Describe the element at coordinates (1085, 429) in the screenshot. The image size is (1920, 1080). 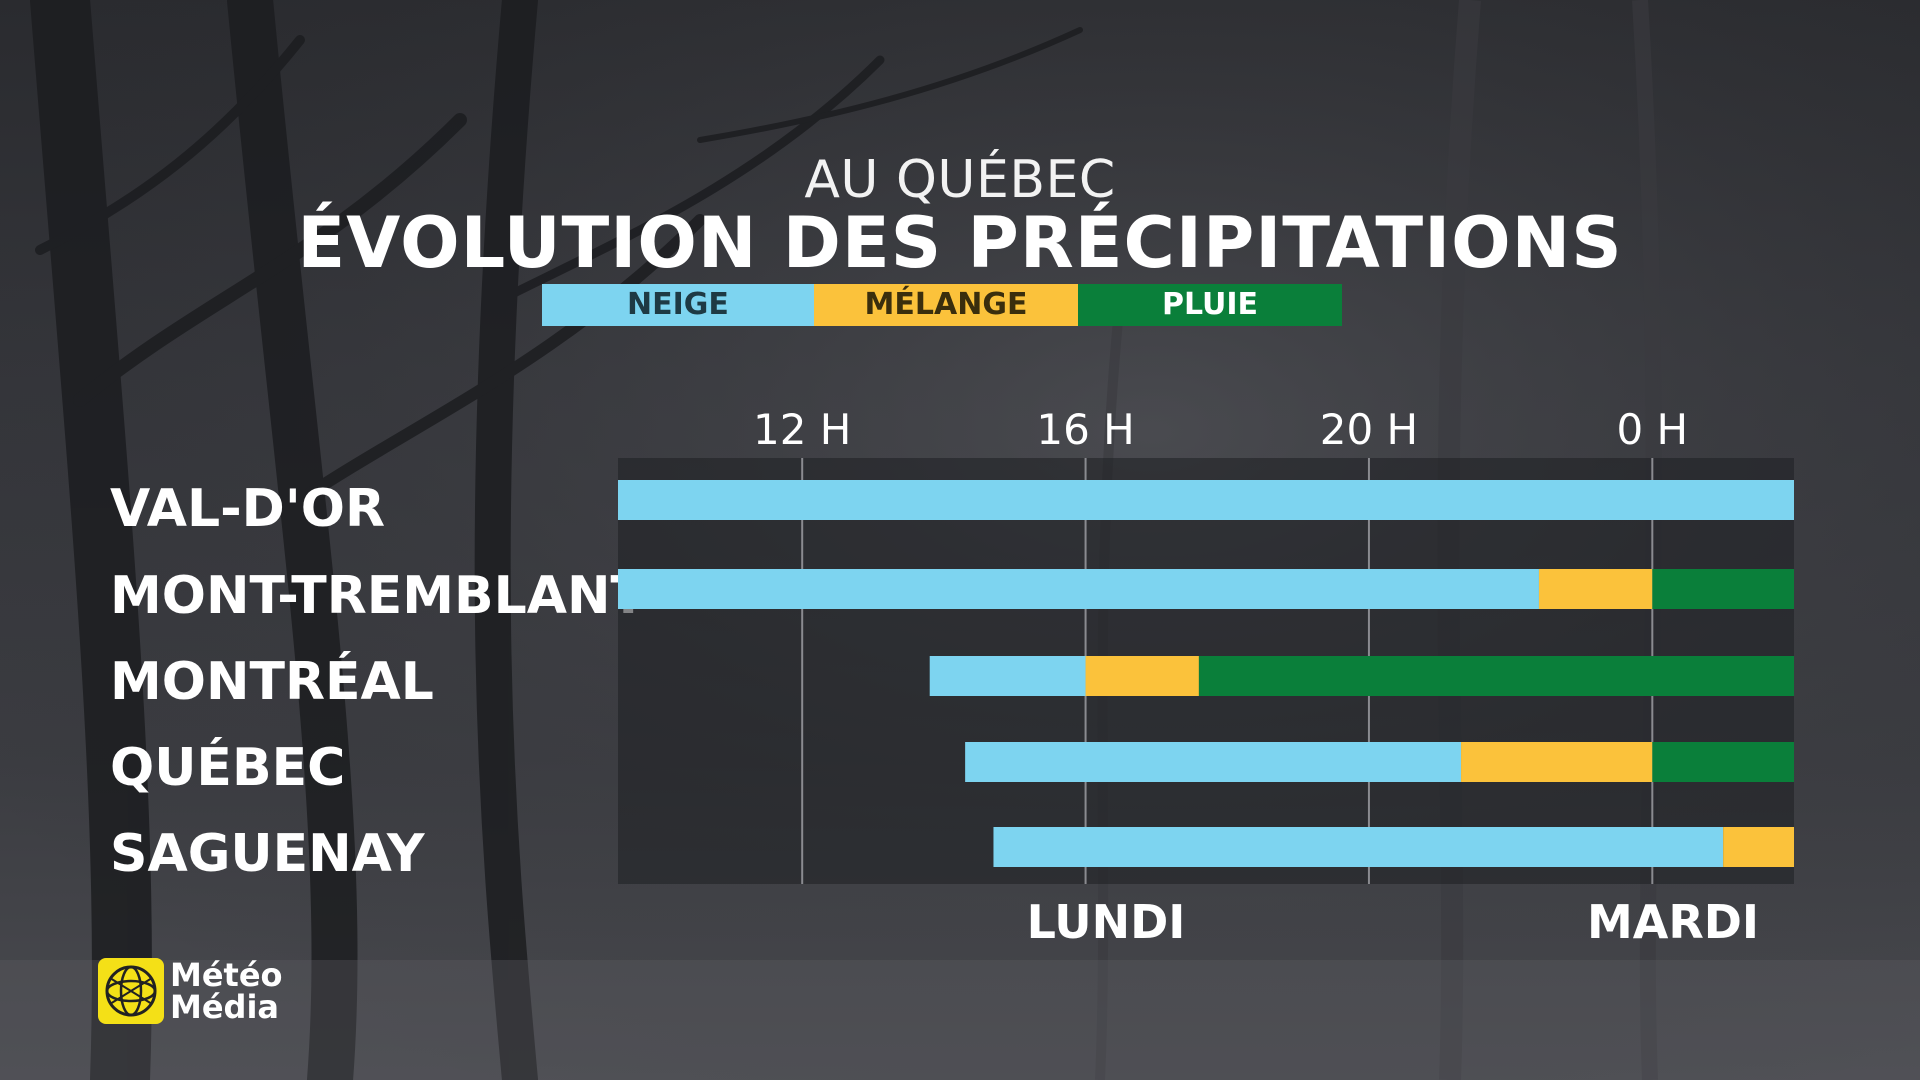
I see `x-tick-label: 16 H` at that location.